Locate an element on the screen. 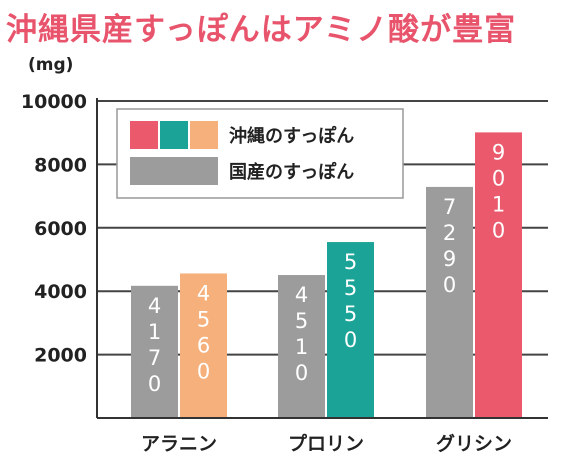 The height and width of the screenshot is (464, 562). x-category-label: アラニン is located at coordinates (179, 444).